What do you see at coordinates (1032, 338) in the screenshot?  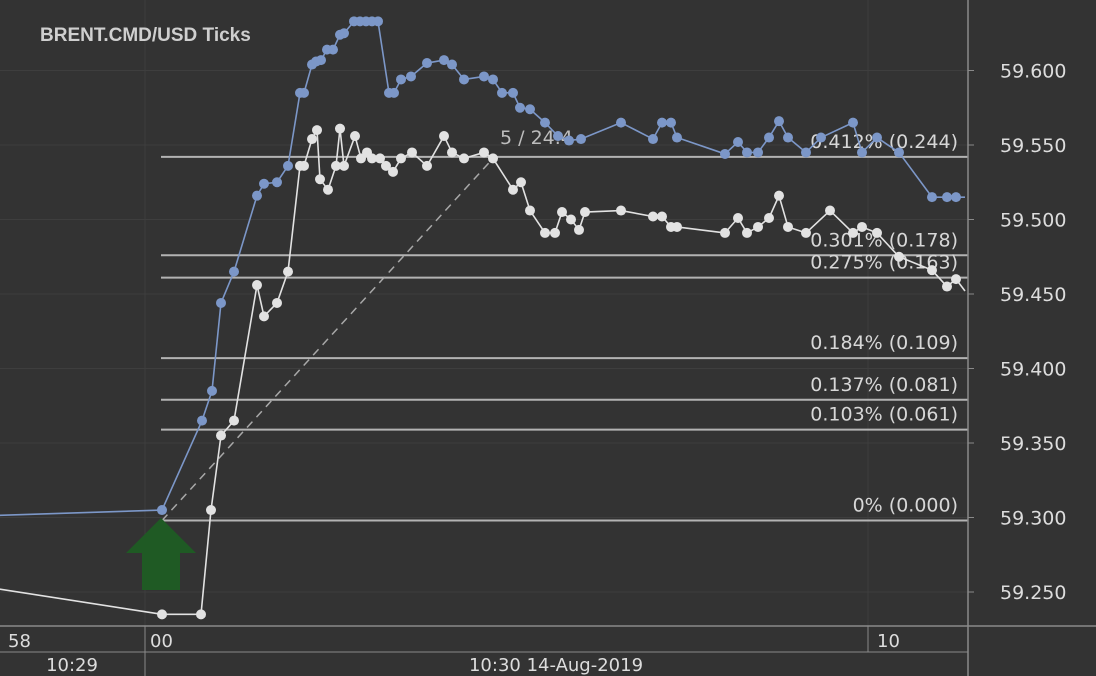 I see `y-axis-panel` at bounding box center [1032, 338].